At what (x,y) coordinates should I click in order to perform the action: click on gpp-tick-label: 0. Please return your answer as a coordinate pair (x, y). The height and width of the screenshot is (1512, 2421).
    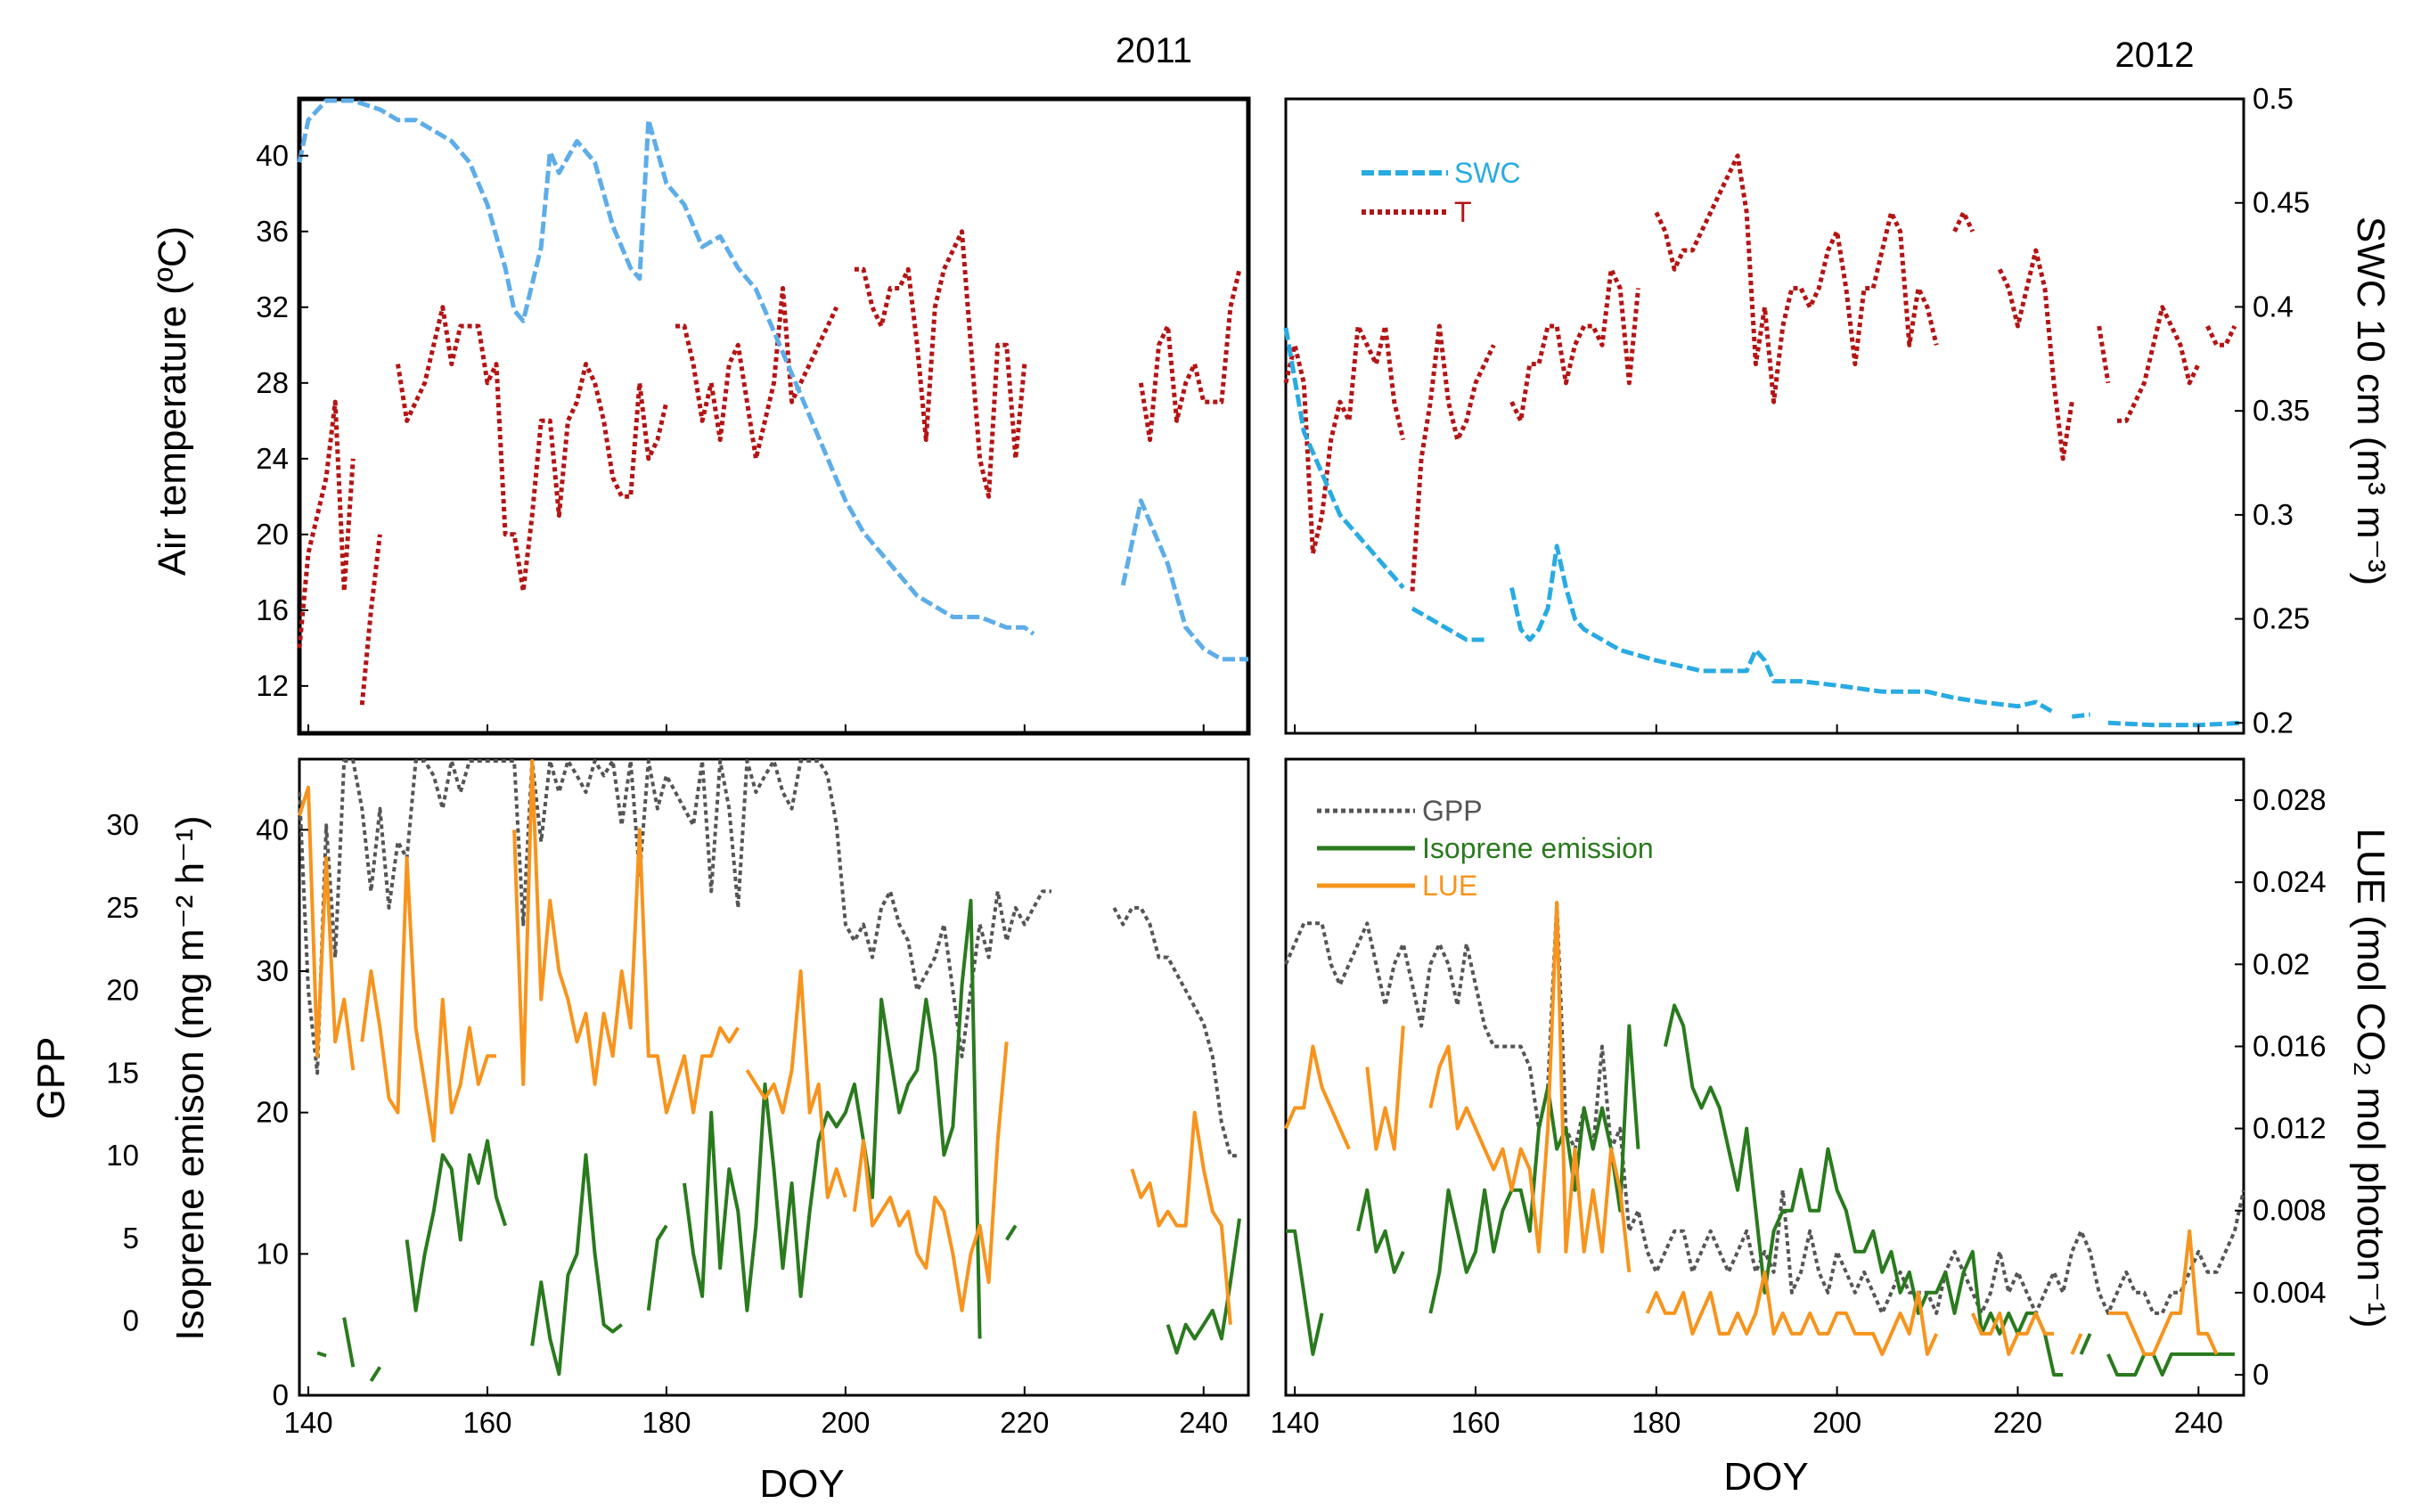
    Looking at the image, I should click on (131, 1320).